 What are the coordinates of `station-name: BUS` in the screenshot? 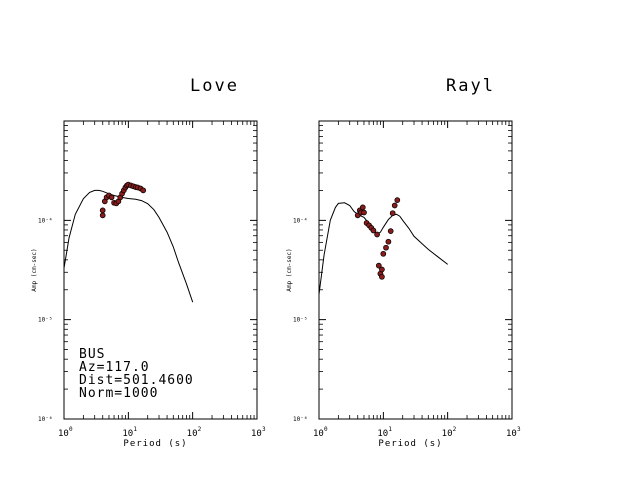 It's located at (92, 354).